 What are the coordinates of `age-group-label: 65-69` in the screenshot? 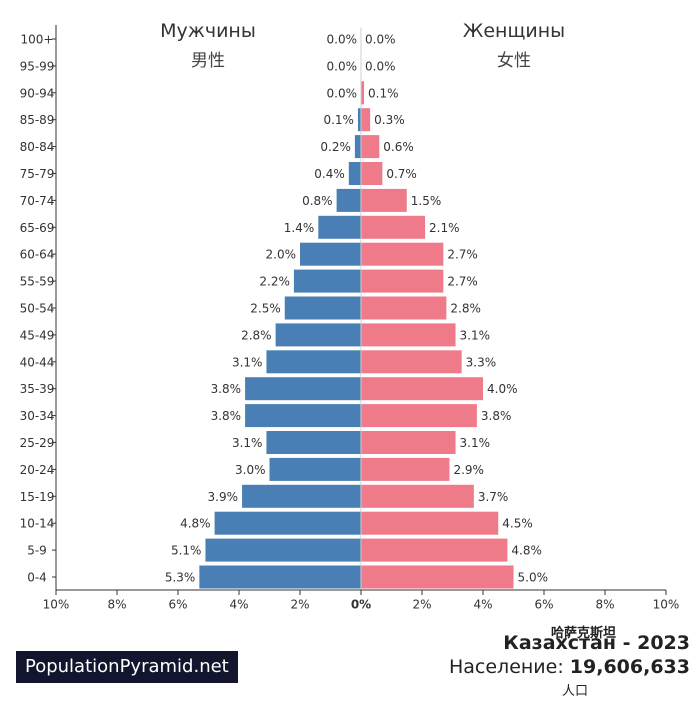 It's located at (37, 228).